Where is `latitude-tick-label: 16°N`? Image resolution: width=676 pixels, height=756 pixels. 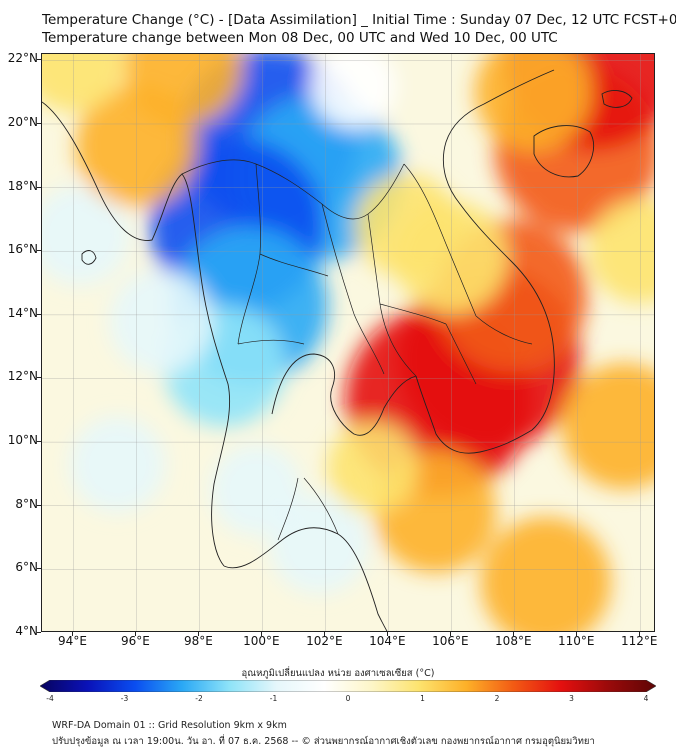
latitude-tick-label: 16°N is located at coordinates (22, 249).